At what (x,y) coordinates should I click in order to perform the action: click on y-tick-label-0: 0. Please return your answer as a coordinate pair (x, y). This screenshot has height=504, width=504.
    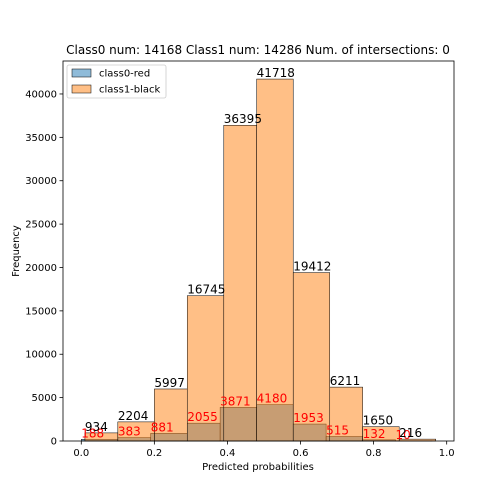
    Looking at the image, I should click on (54, 442).